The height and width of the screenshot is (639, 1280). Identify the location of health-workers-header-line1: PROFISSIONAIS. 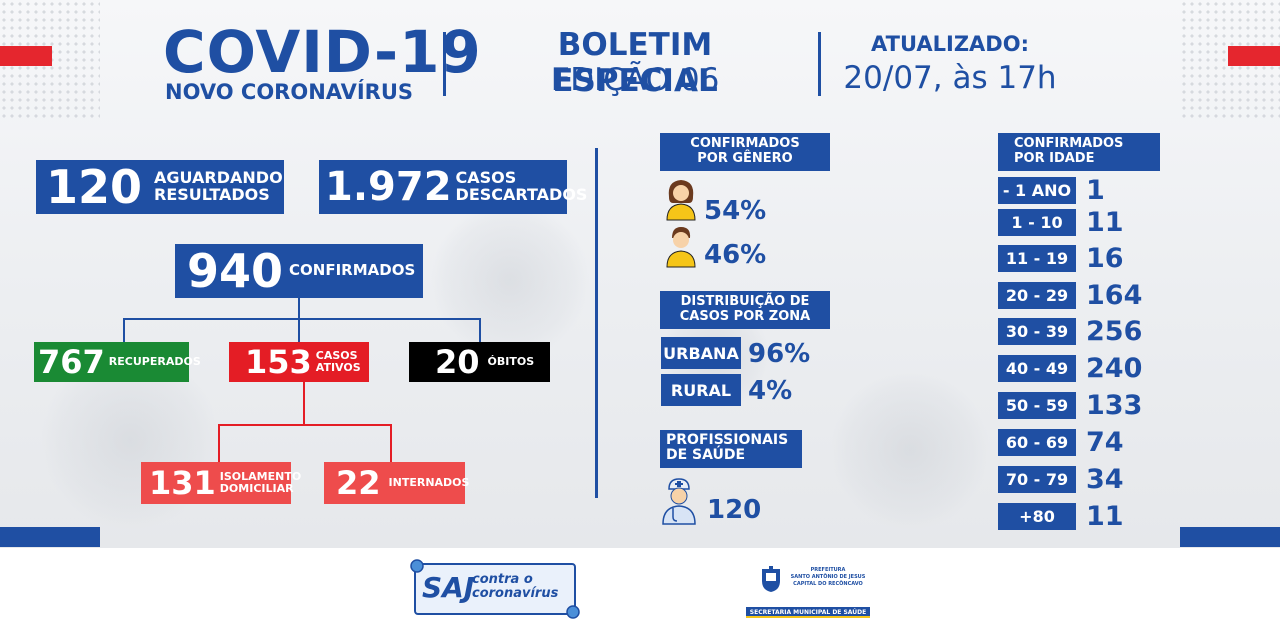
(727, 440).